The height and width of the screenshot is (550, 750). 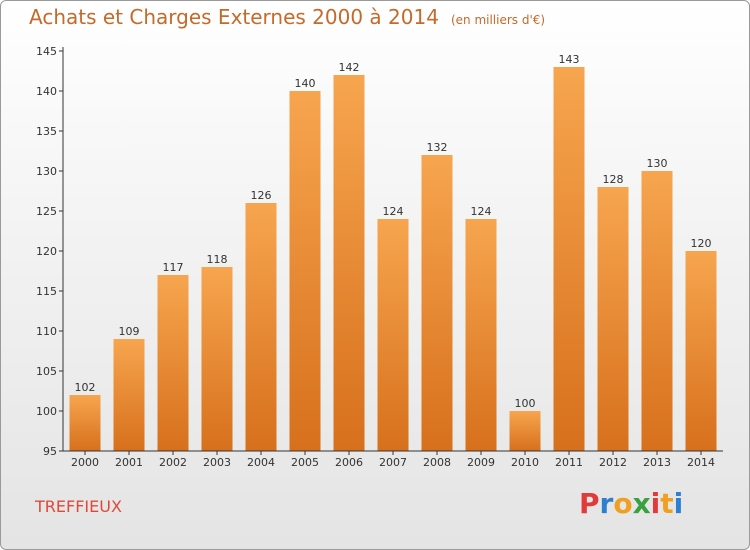 What do you see at coordinates (481, 335) in the screenshot?
I see `bar-2009` at bounding box center [481, 335].